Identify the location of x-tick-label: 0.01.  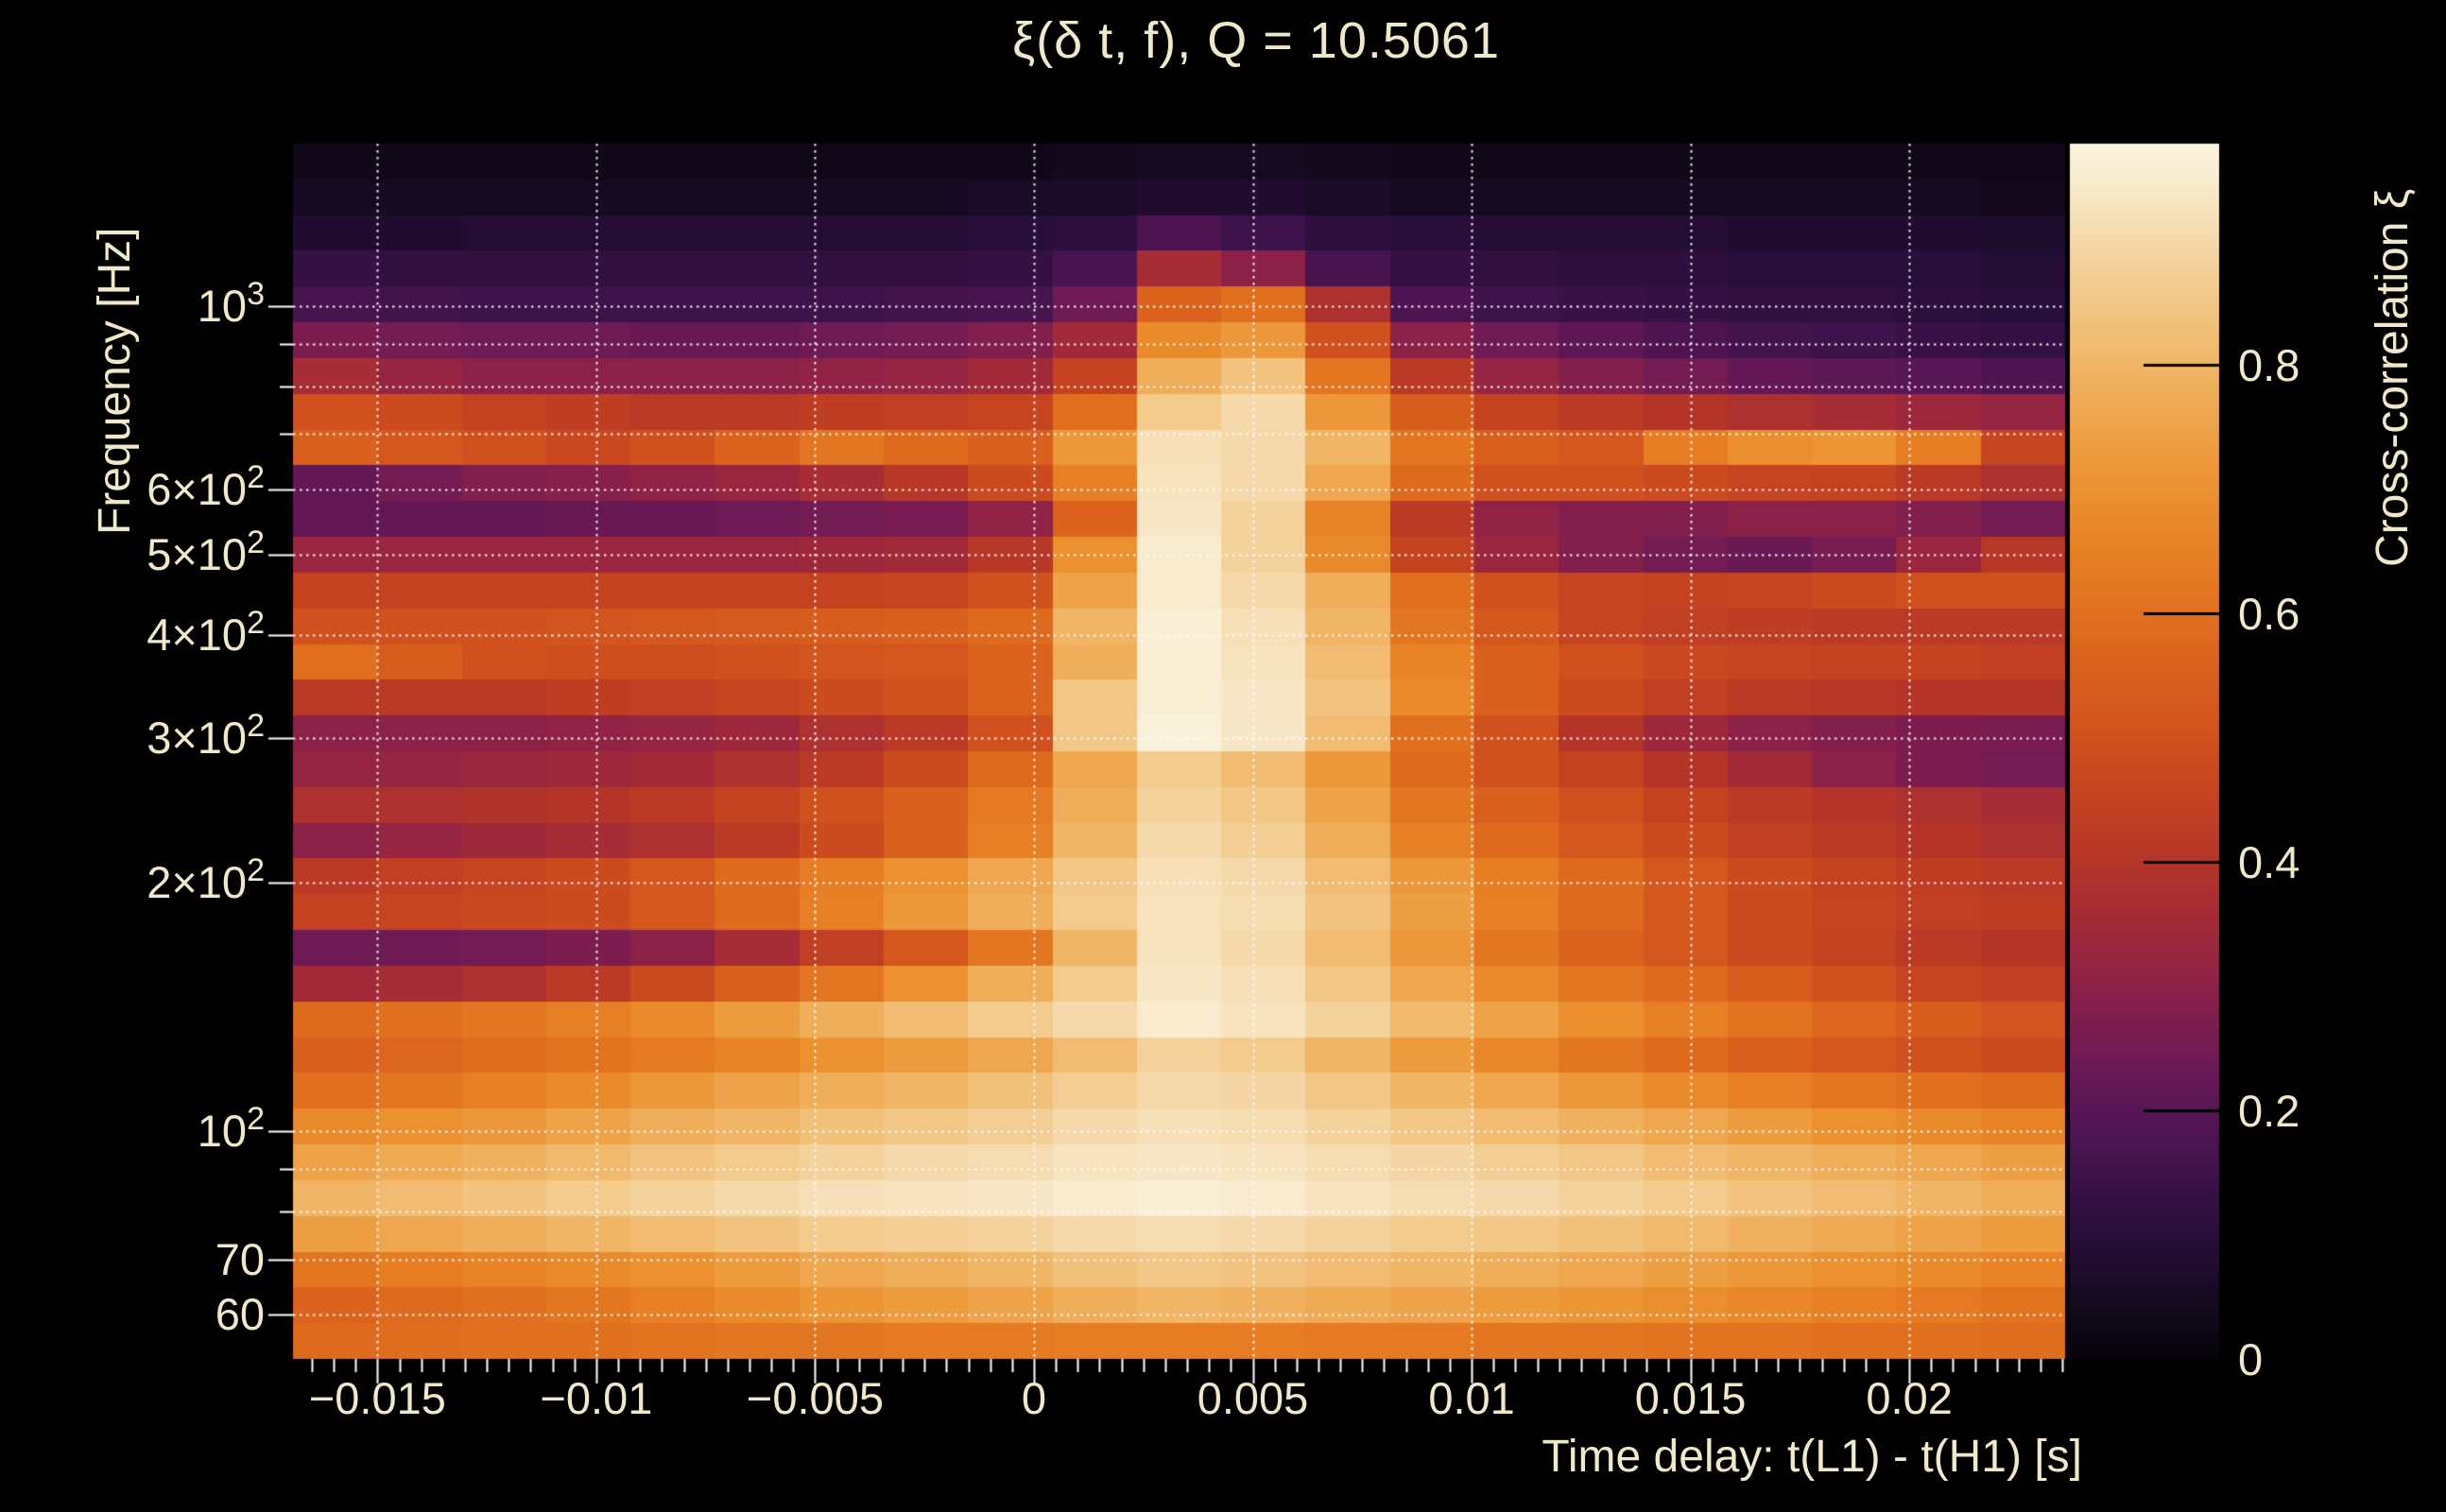
(1472, 1398).